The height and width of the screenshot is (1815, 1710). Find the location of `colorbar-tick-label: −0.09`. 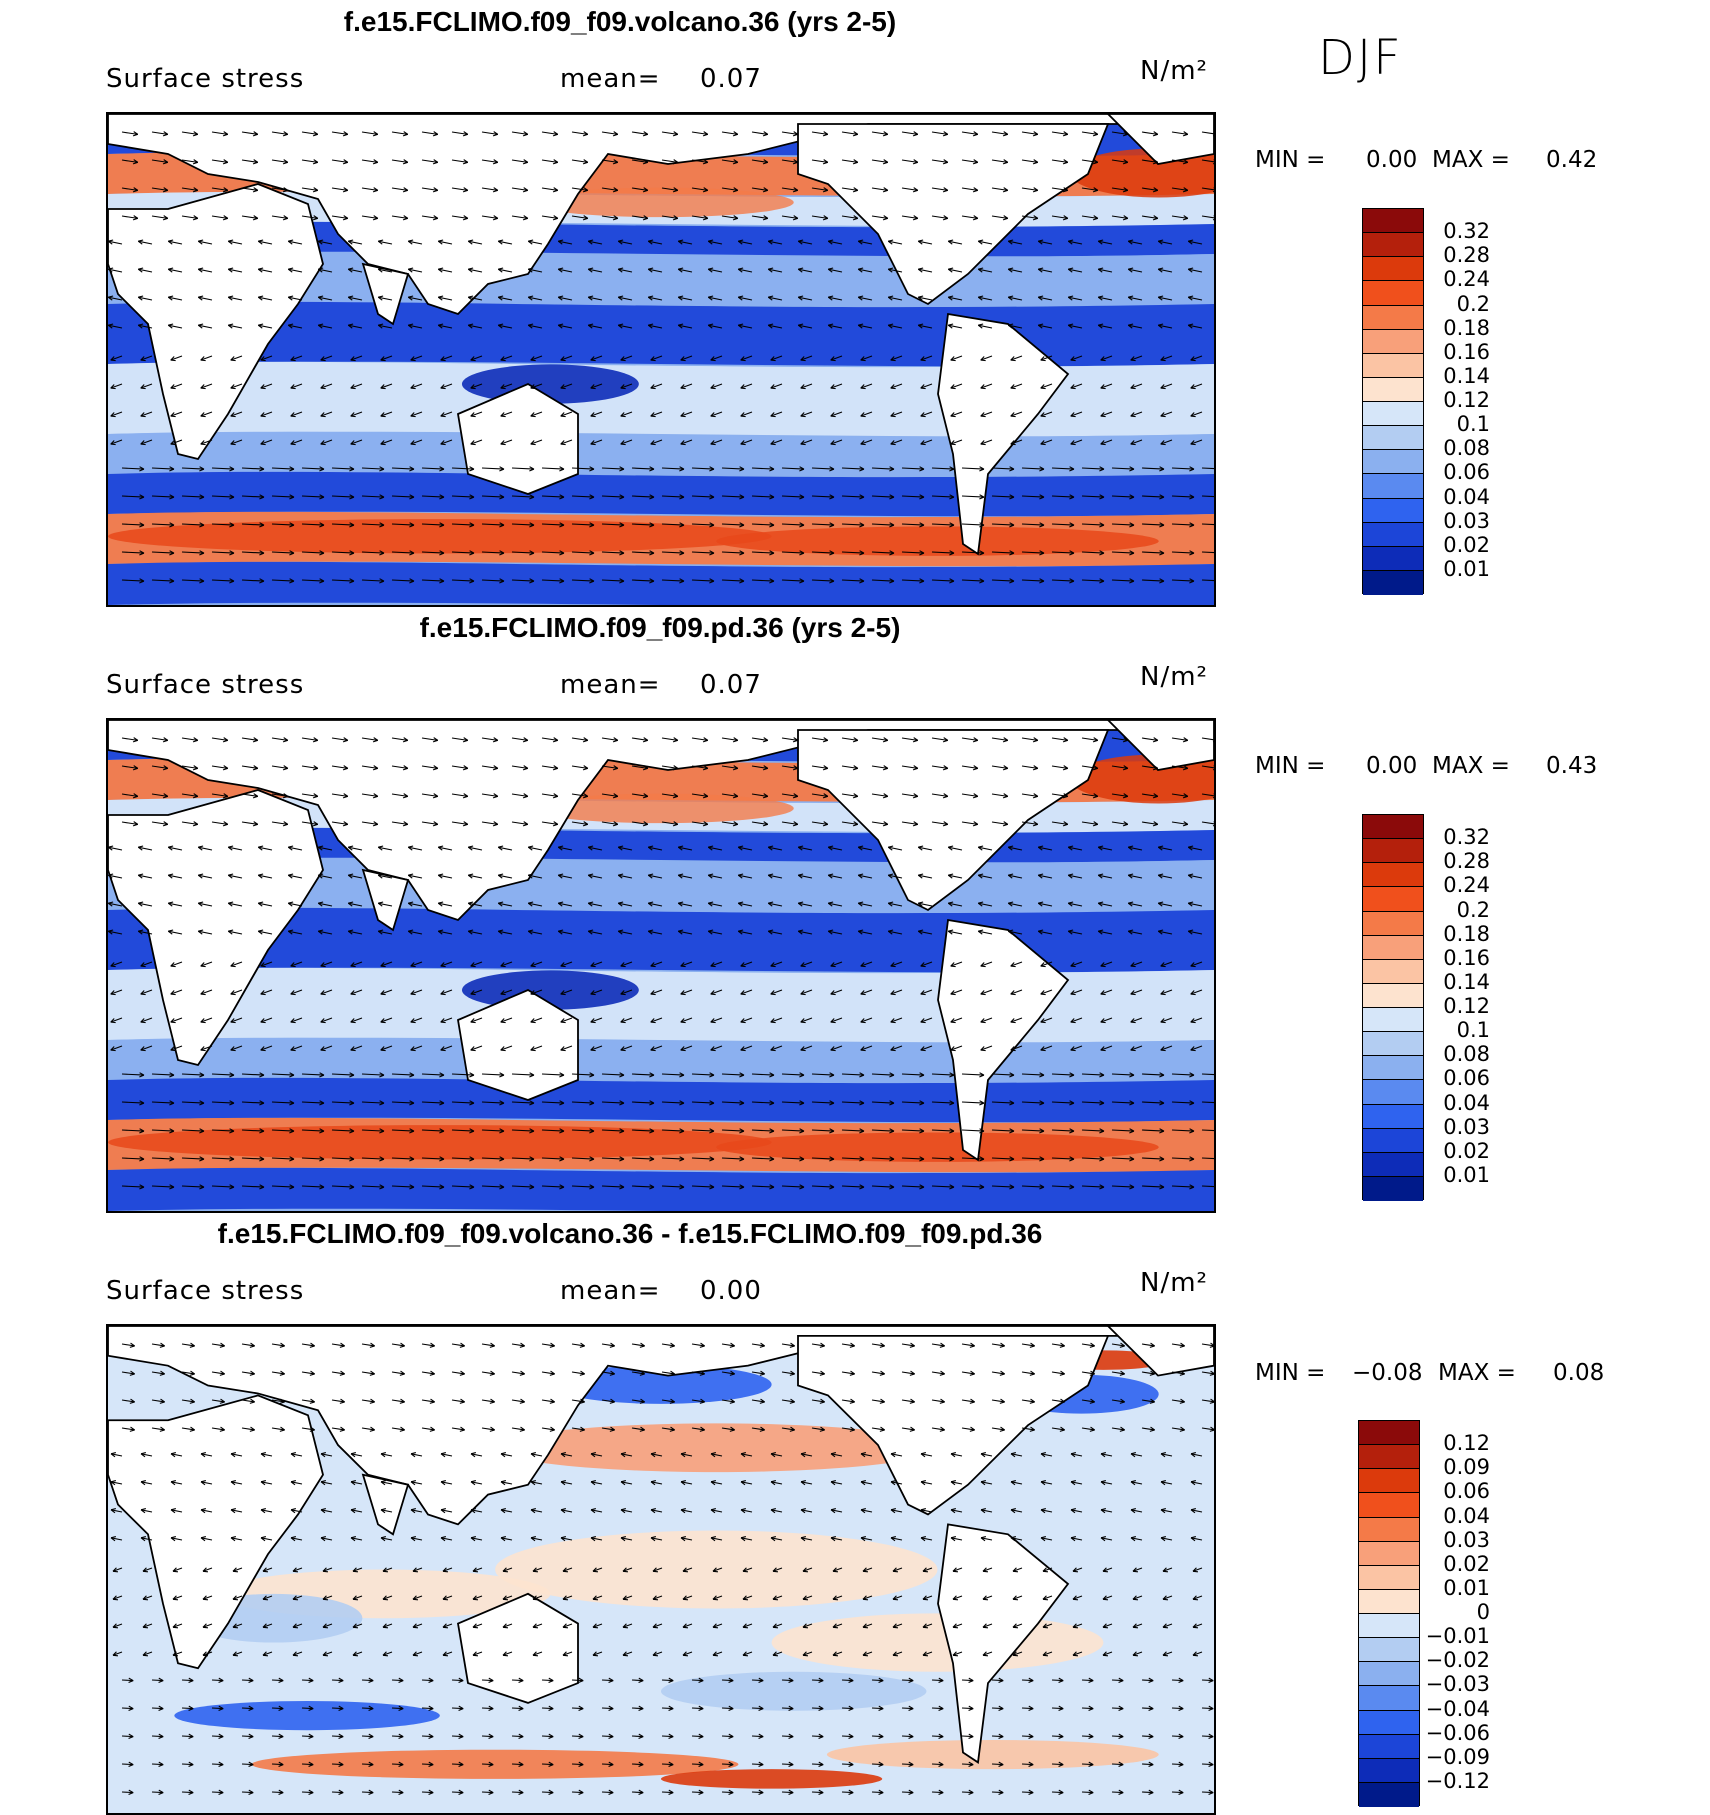

colorbar-tick-label: −0.09 is located at coordinates (1457, 1756).